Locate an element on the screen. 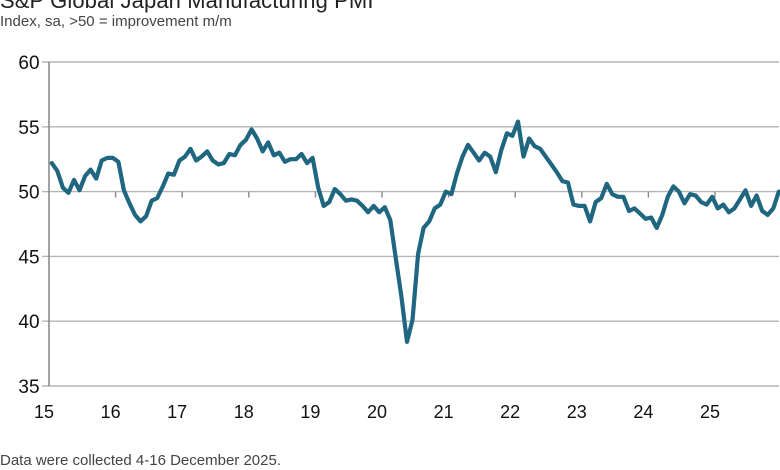  y-tick-label: 60 is located at coordinates (28, 63).